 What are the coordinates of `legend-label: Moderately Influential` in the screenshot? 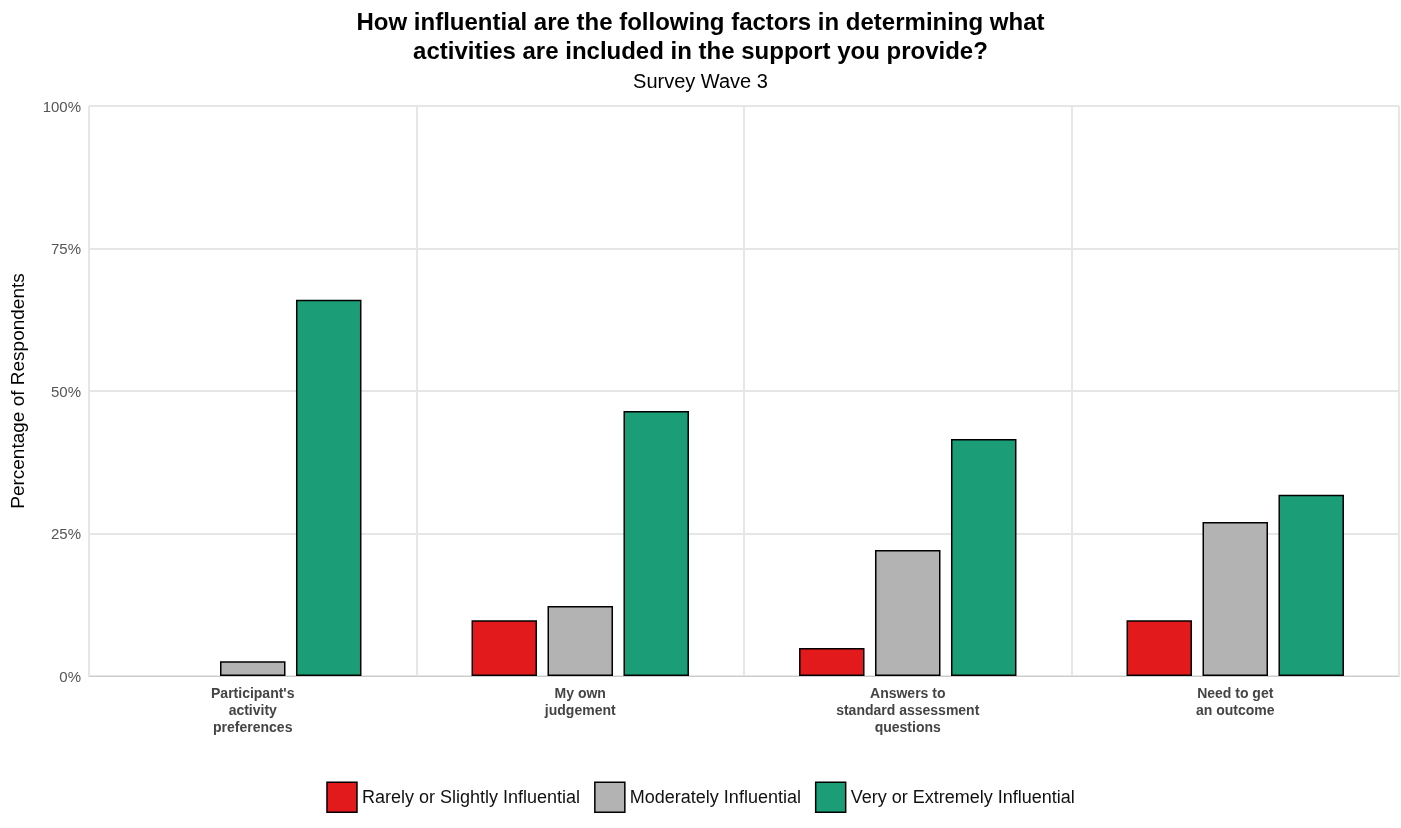 It's located at (715, 797).